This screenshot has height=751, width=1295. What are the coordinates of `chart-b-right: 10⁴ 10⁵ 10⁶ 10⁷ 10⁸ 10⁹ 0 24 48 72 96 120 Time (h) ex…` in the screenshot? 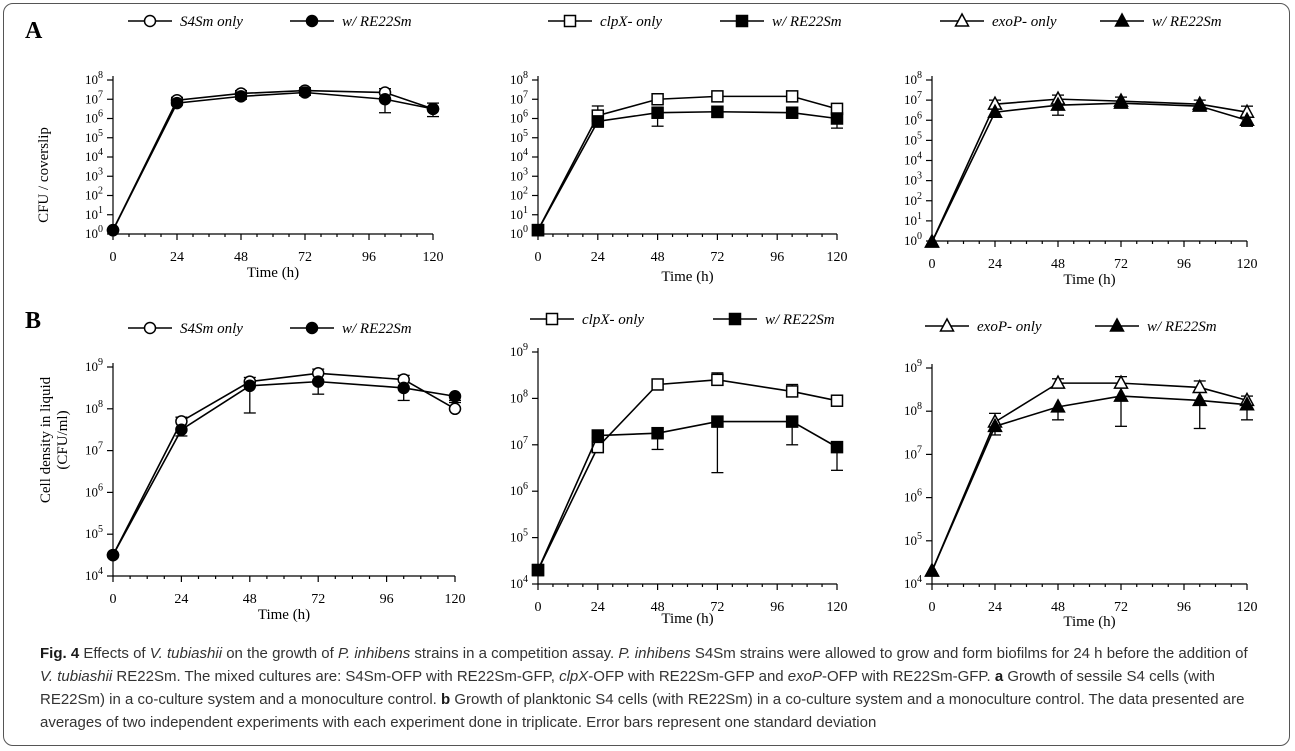 It's located at (1081, 473).